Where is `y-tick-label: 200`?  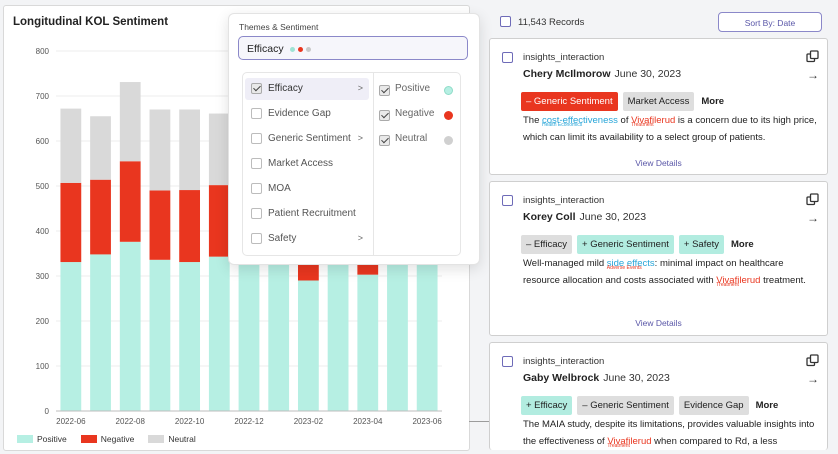 y-tick-label: 200 is located at coordinates (43, 321).